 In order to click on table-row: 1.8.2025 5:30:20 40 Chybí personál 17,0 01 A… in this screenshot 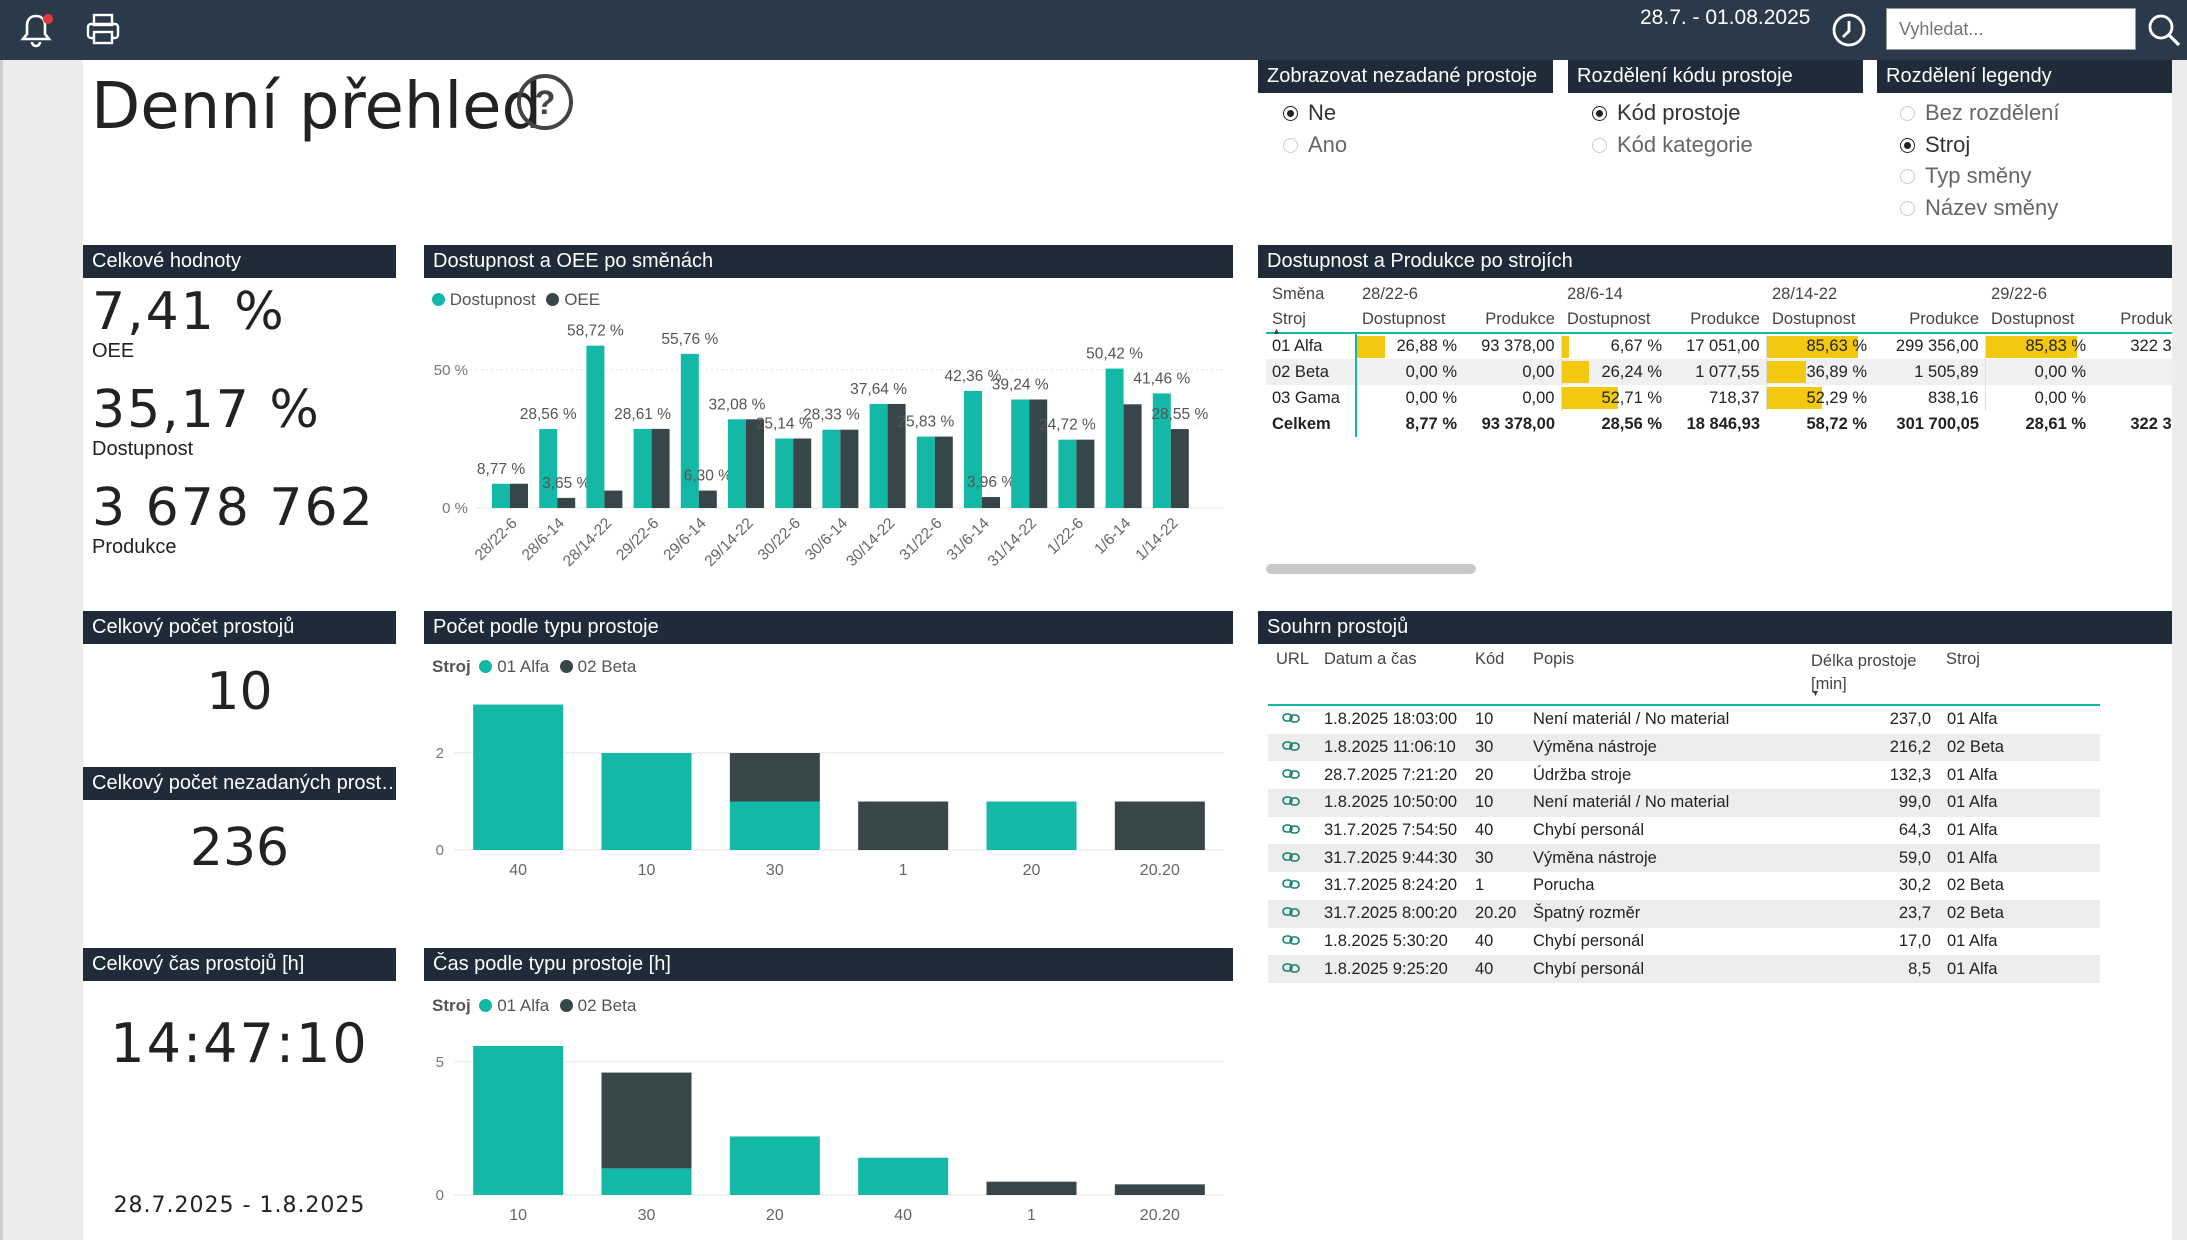, I will do `click(1684, 942)`.